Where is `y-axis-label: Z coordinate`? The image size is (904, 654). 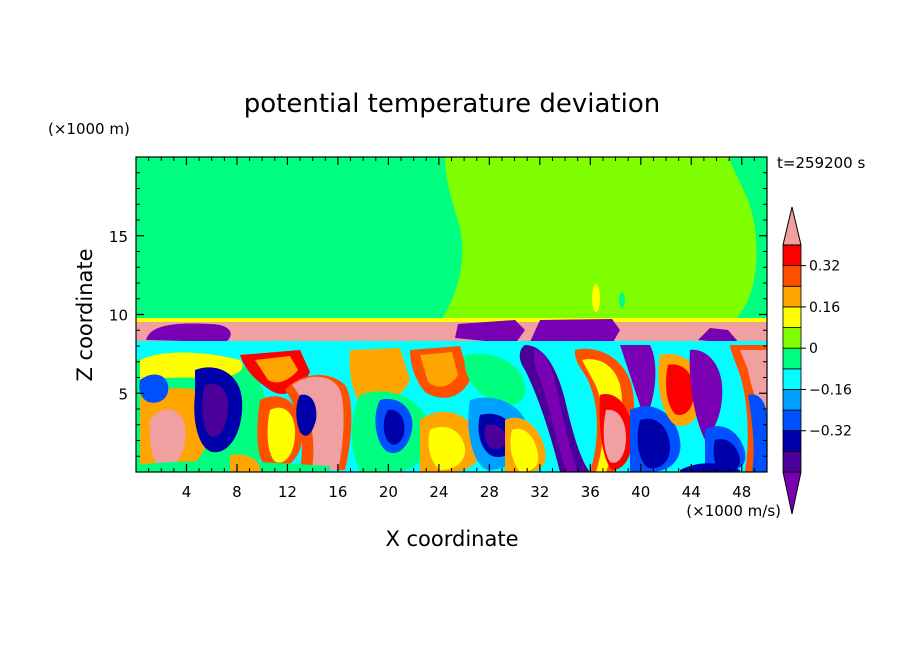 y-axis-label: Z coordinate is located at coordinates (85, 314).